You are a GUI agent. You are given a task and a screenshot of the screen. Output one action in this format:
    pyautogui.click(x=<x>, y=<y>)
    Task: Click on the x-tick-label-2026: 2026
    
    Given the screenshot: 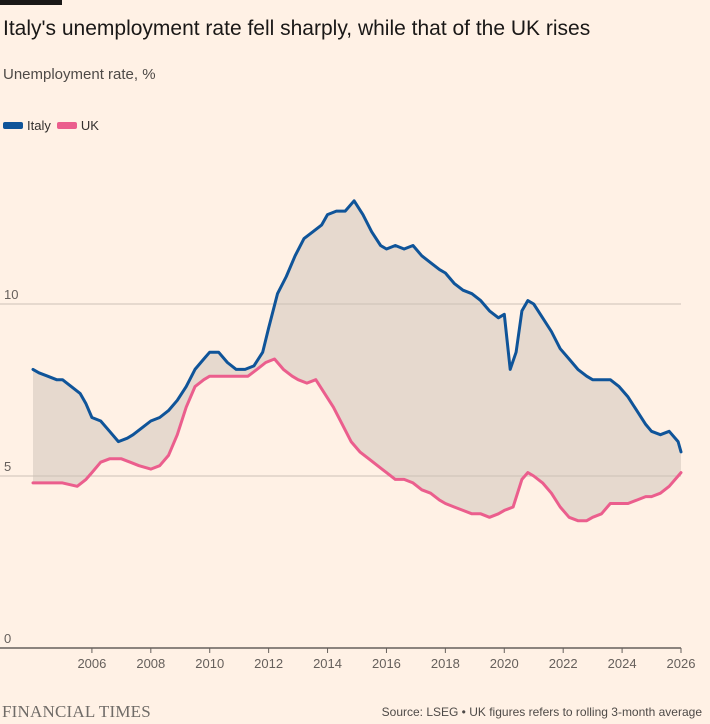 What is the action you would take?
    pyautogui.click(x=681, y=663)
    